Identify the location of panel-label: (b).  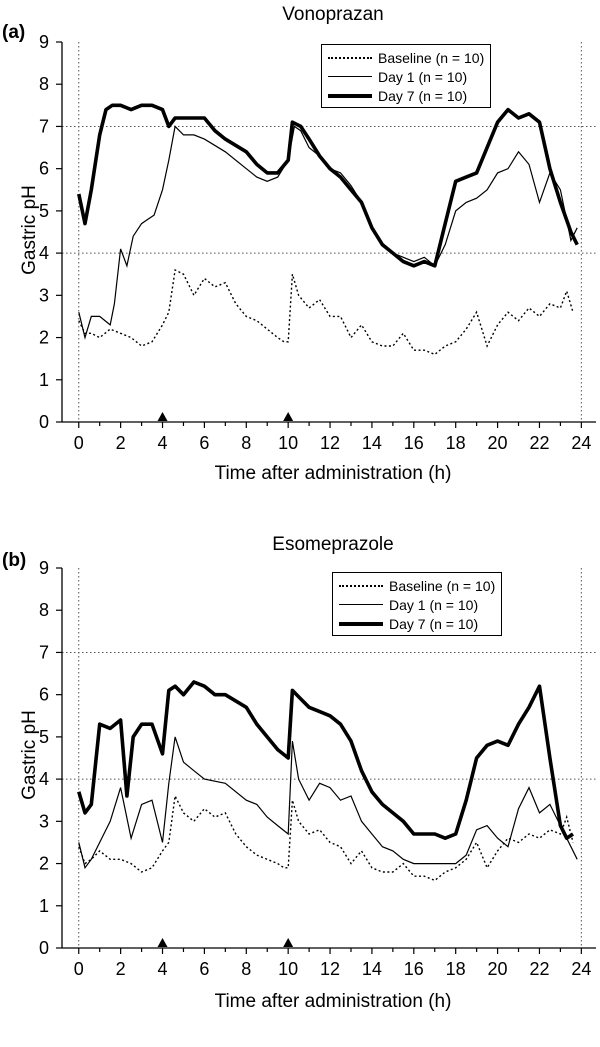
(14, 560).